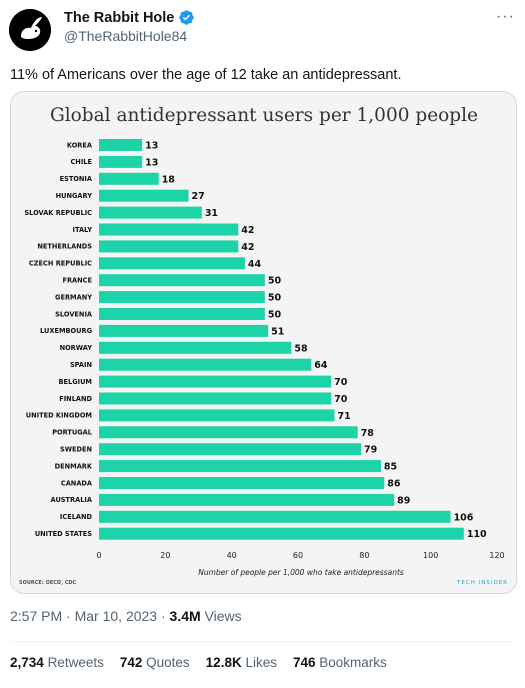  Describe the element at coordinates (321, 365) in the screenshot. I see `bar-value-label: 64` at that location.